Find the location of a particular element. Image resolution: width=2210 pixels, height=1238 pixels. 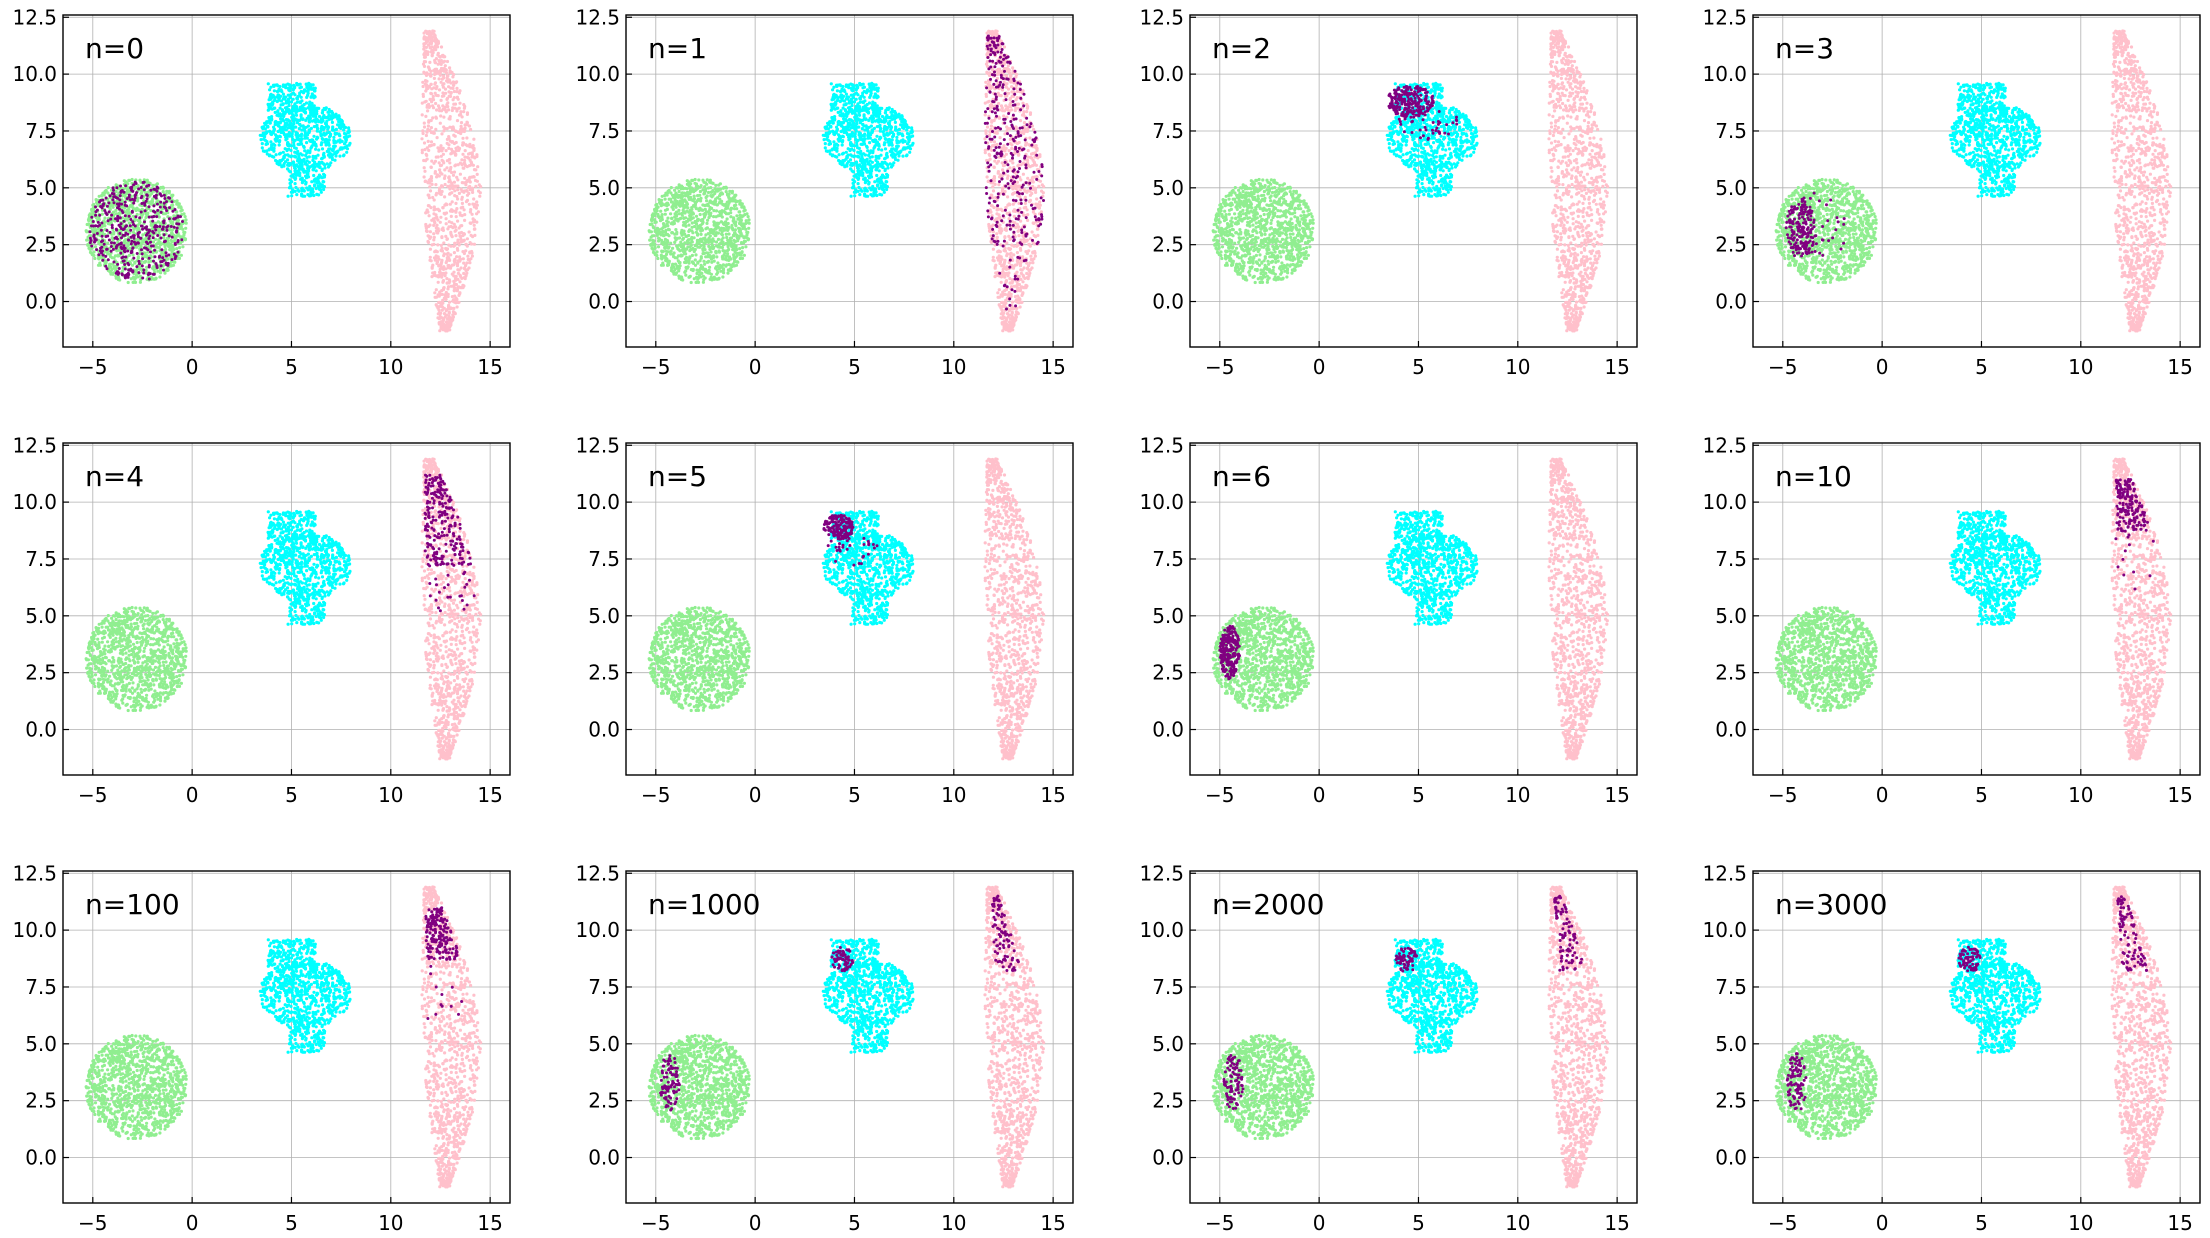

scatter-panel: −5 0 5 10 150.02.55.07.510.012.5n=0 is located at coordinates (261, 192).